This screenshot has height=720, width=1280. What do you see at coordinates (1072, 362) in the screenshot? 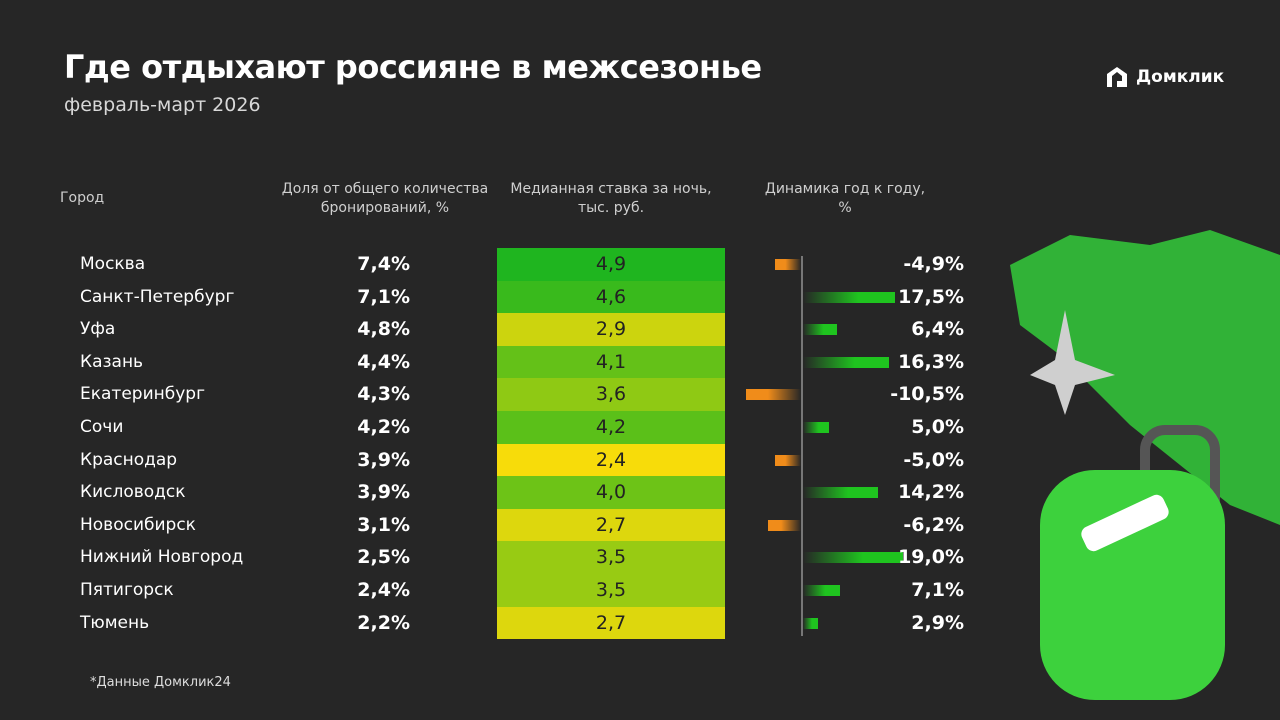
I see `star-icon` at bounding box center [1072, 362].